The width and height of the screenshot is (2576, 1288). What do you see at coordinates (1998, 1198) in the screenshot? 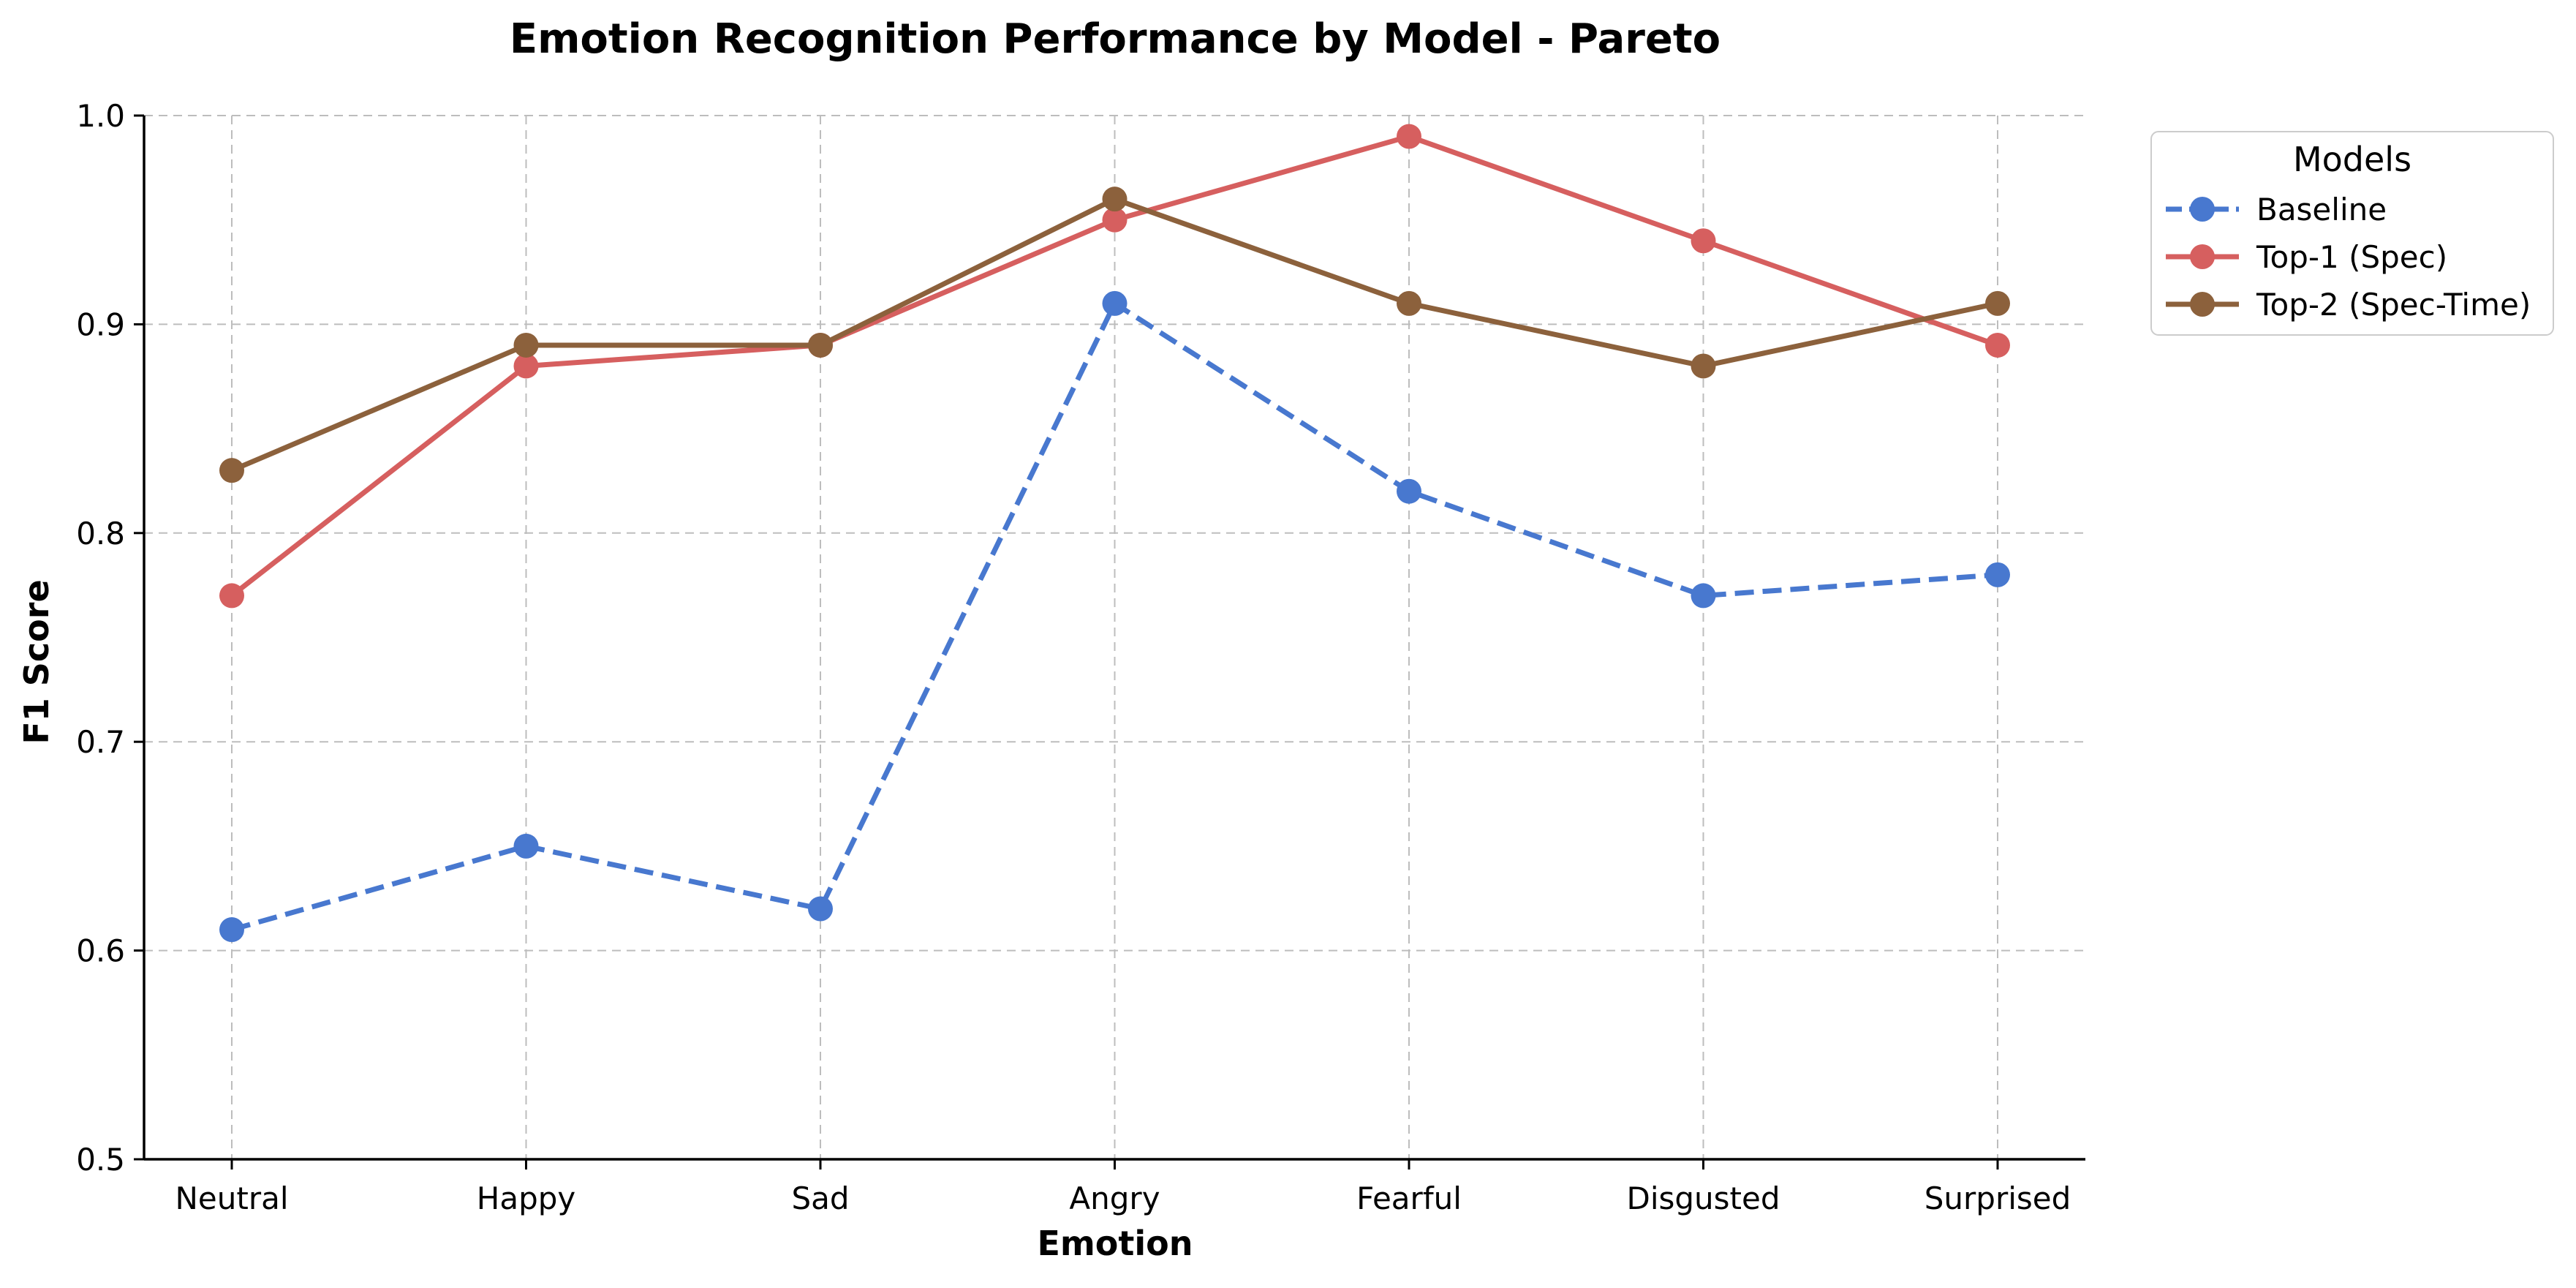
I see `x-tick-label: Surprised` at bounding box center [1998, 1198].